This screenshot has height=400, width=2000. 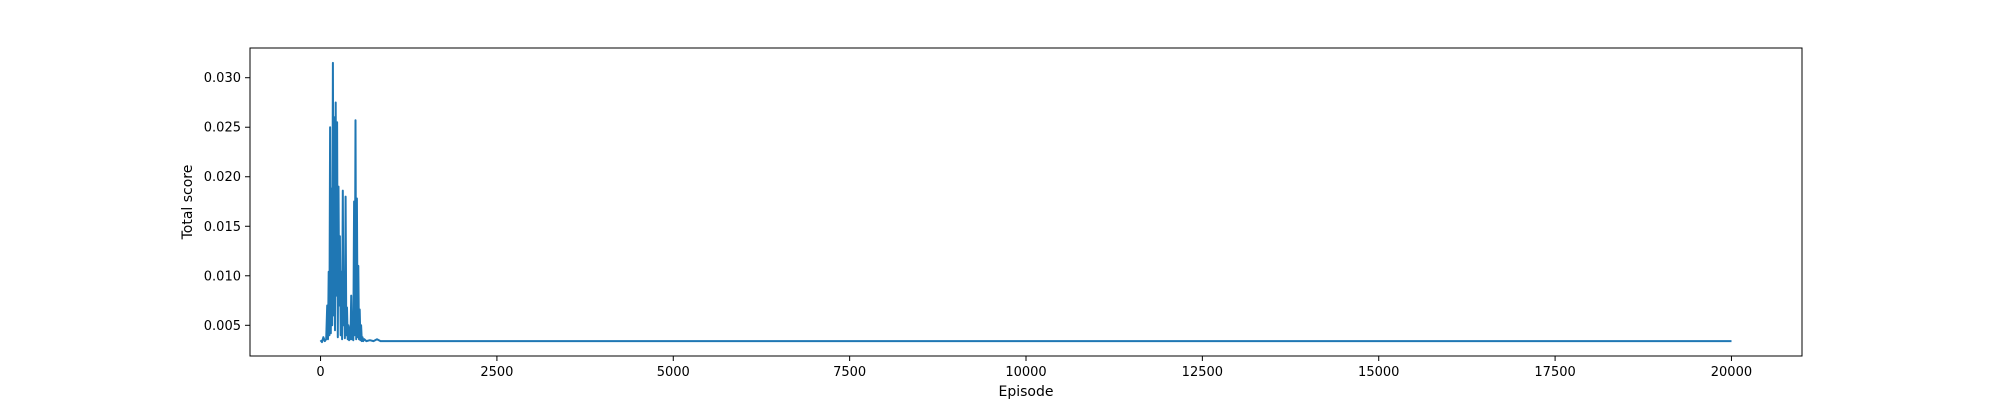 I want to click on y-axis: 0.005 0.010 0.015 0.020 0.025 0.030, so click(x=227, y=202).